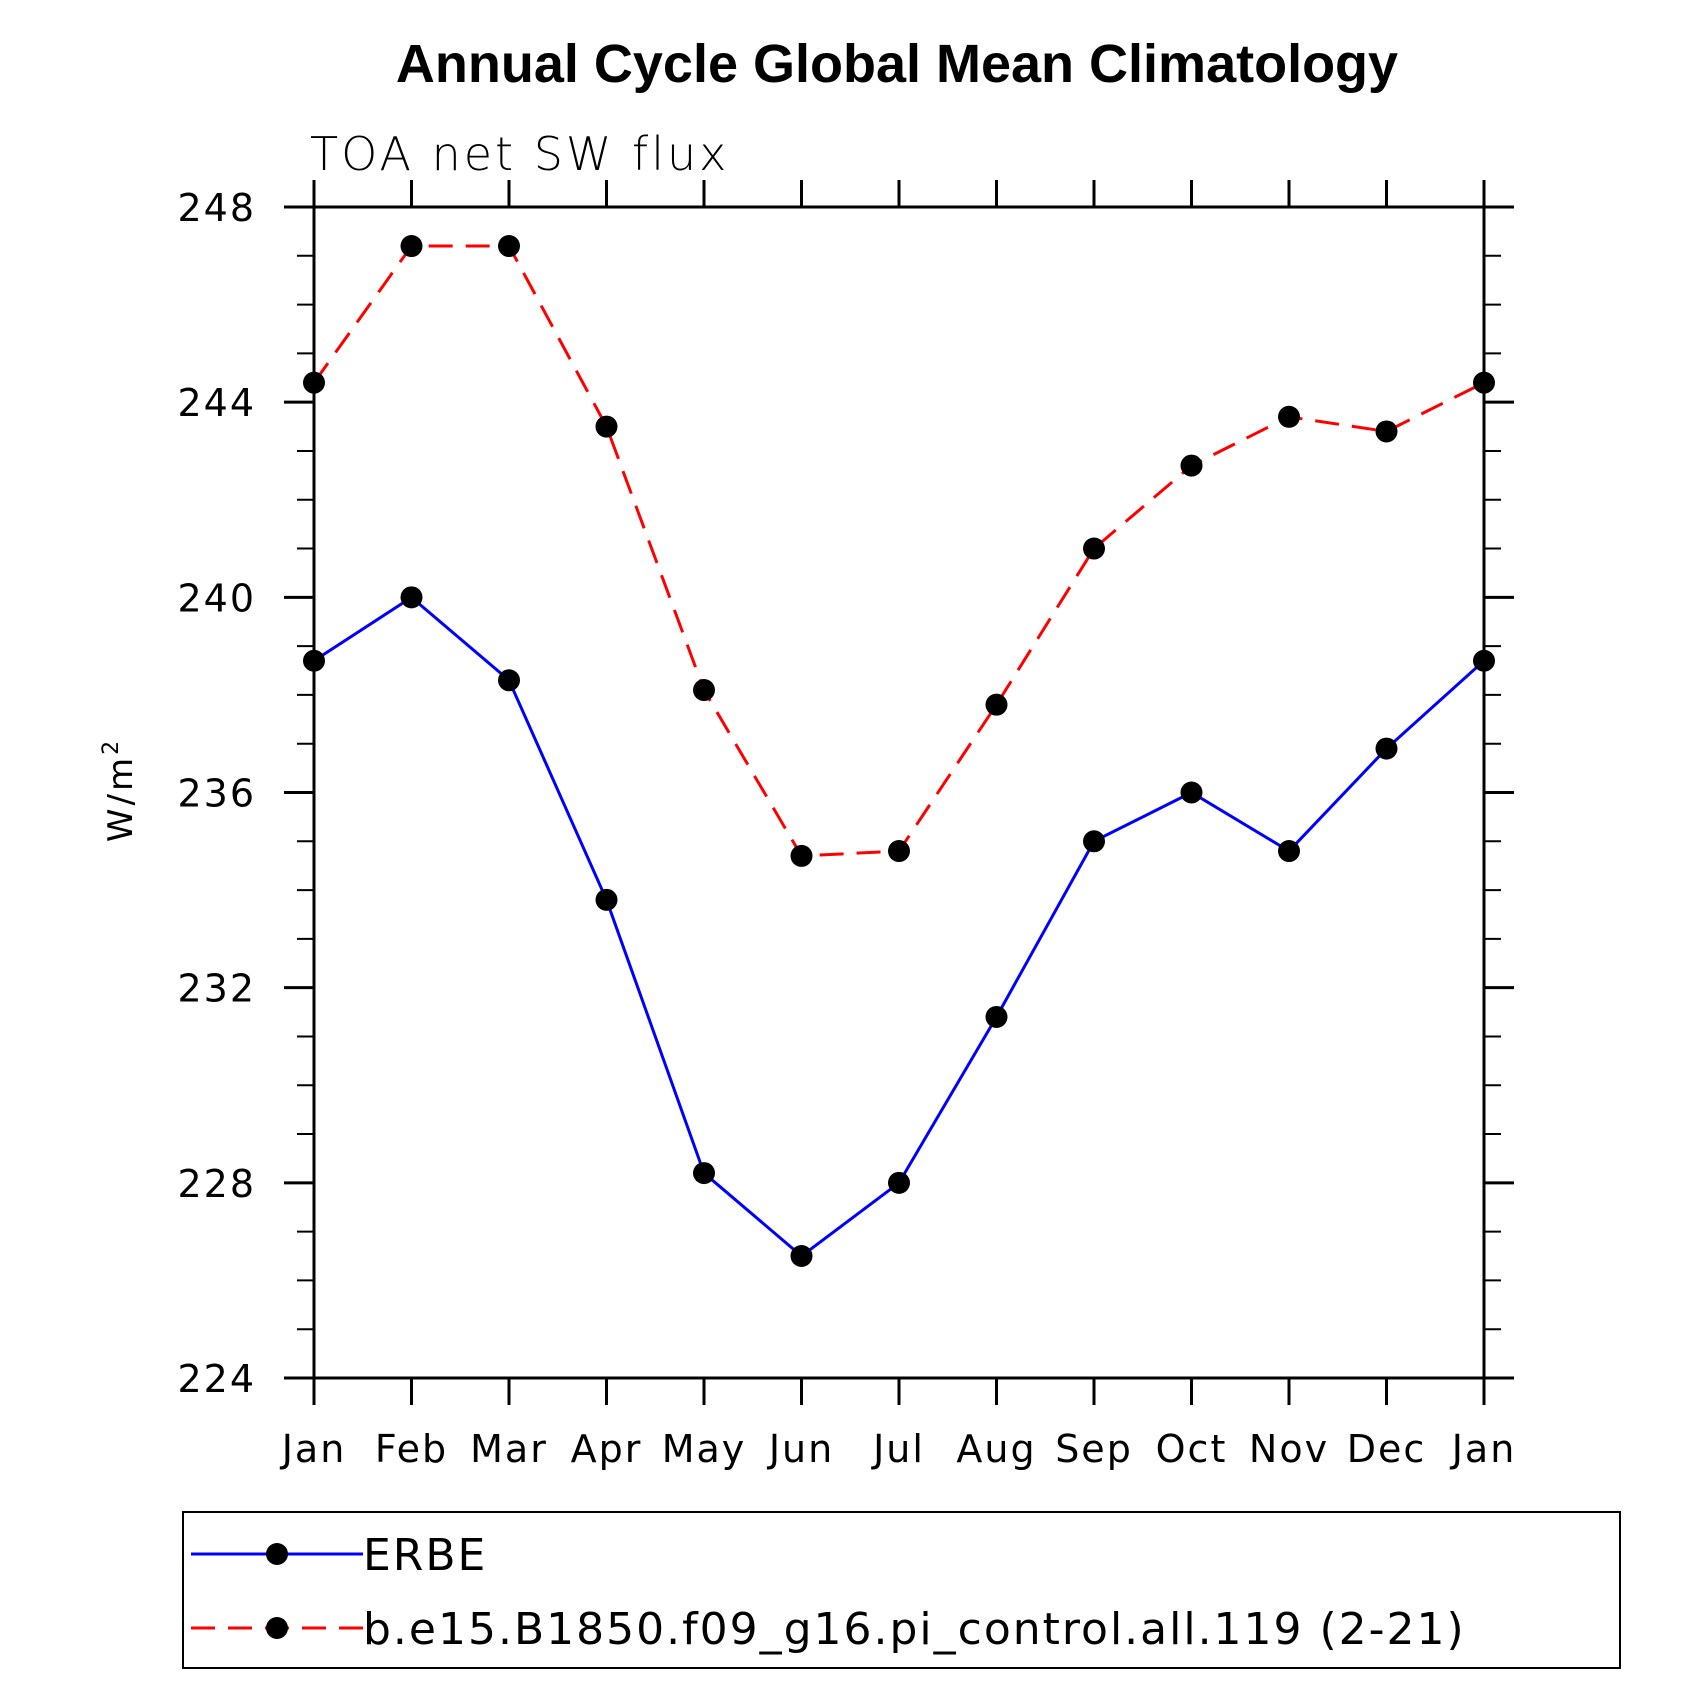 This screenshot has width=1685, height=1690. I want to click on y-axis-label-text: W/m, so click(121, 798).